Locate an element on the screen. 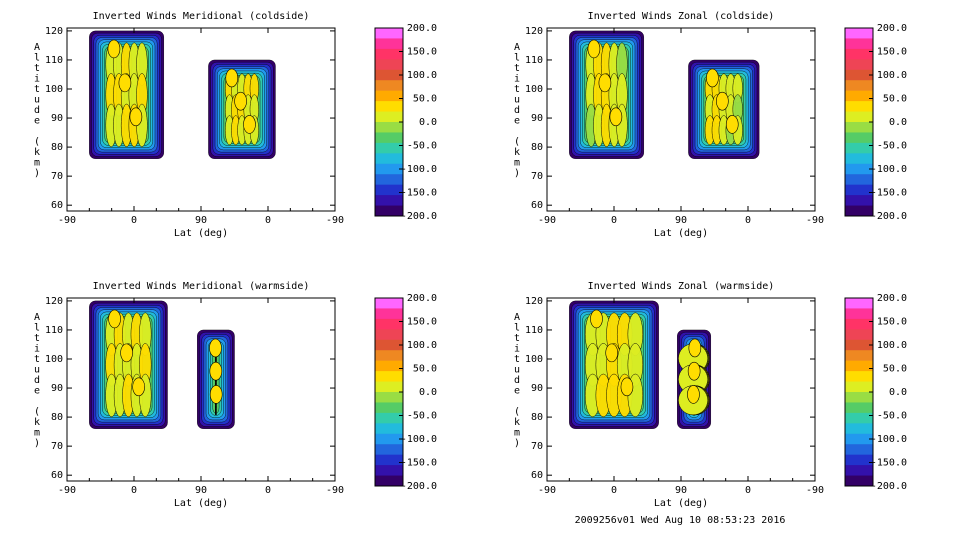 The width and height of the screenshot is (960, 540). footer-timestamp: 2009256v01 Wed Aug 10 08:53:23 2016 is located at coordinates (680, 520).